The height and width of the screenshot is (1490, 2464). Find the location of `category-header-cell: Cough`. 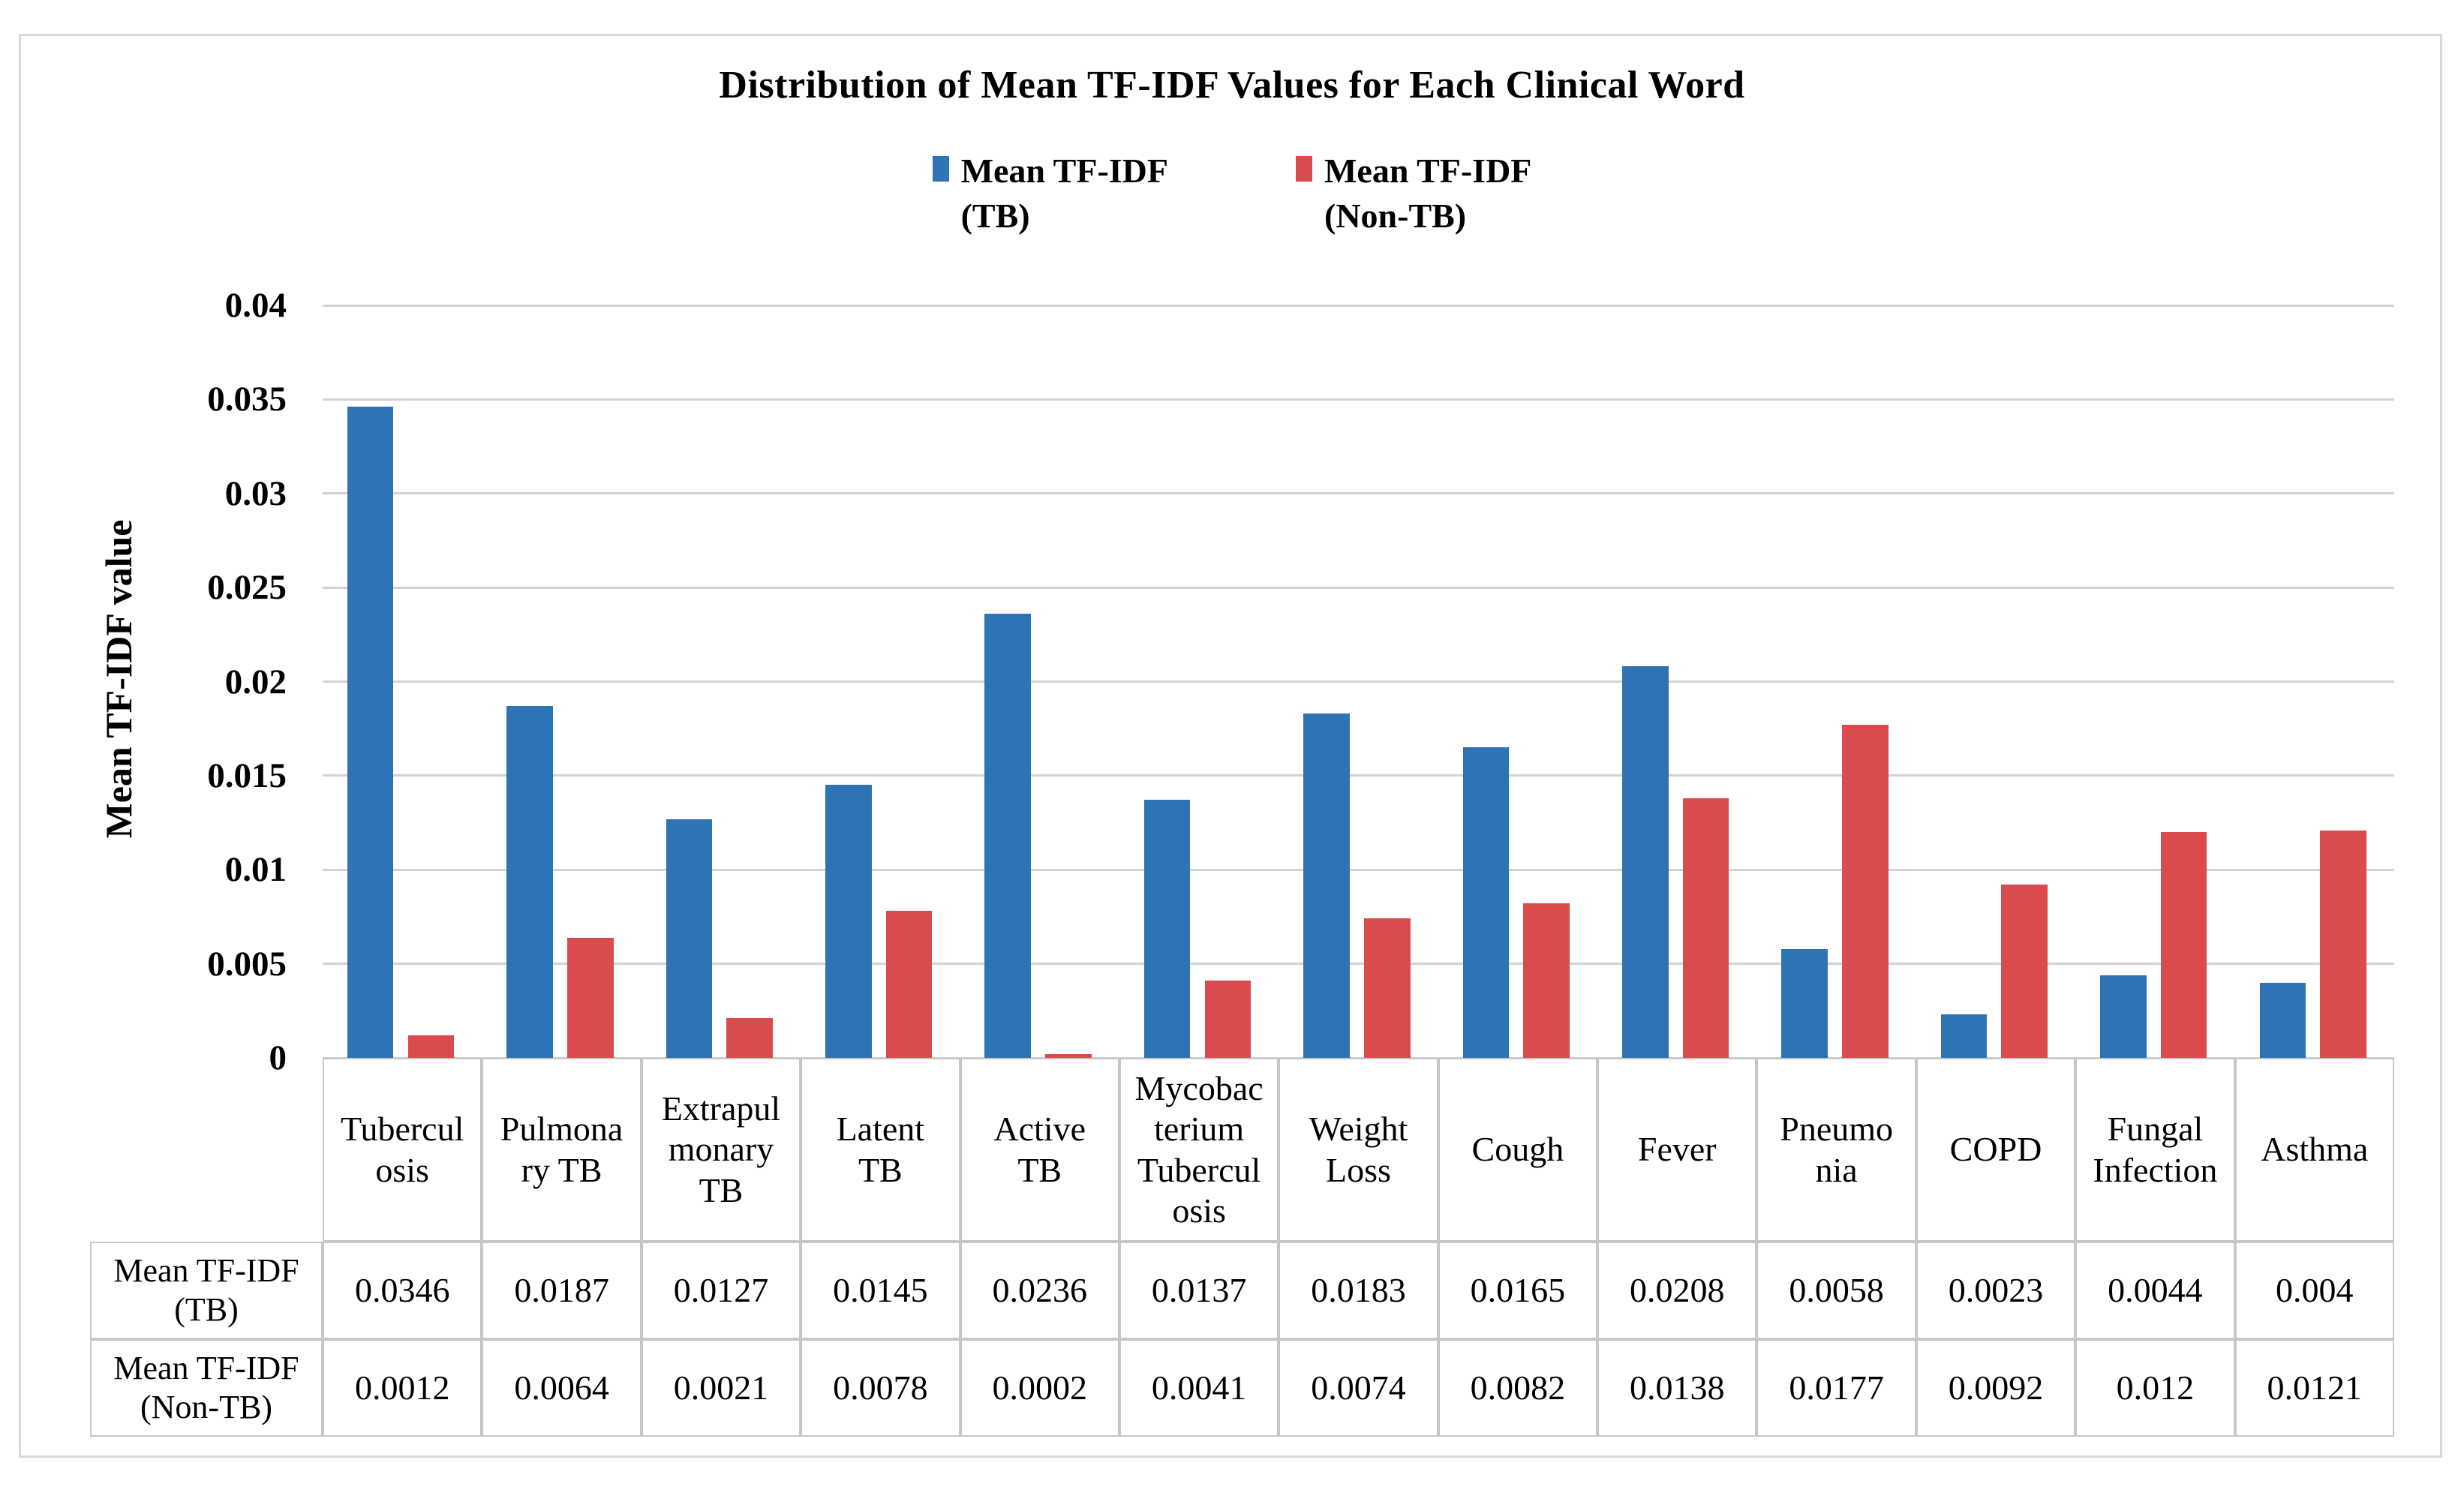

category-header-cell: Cough is located at coordinates (1518, 1150).